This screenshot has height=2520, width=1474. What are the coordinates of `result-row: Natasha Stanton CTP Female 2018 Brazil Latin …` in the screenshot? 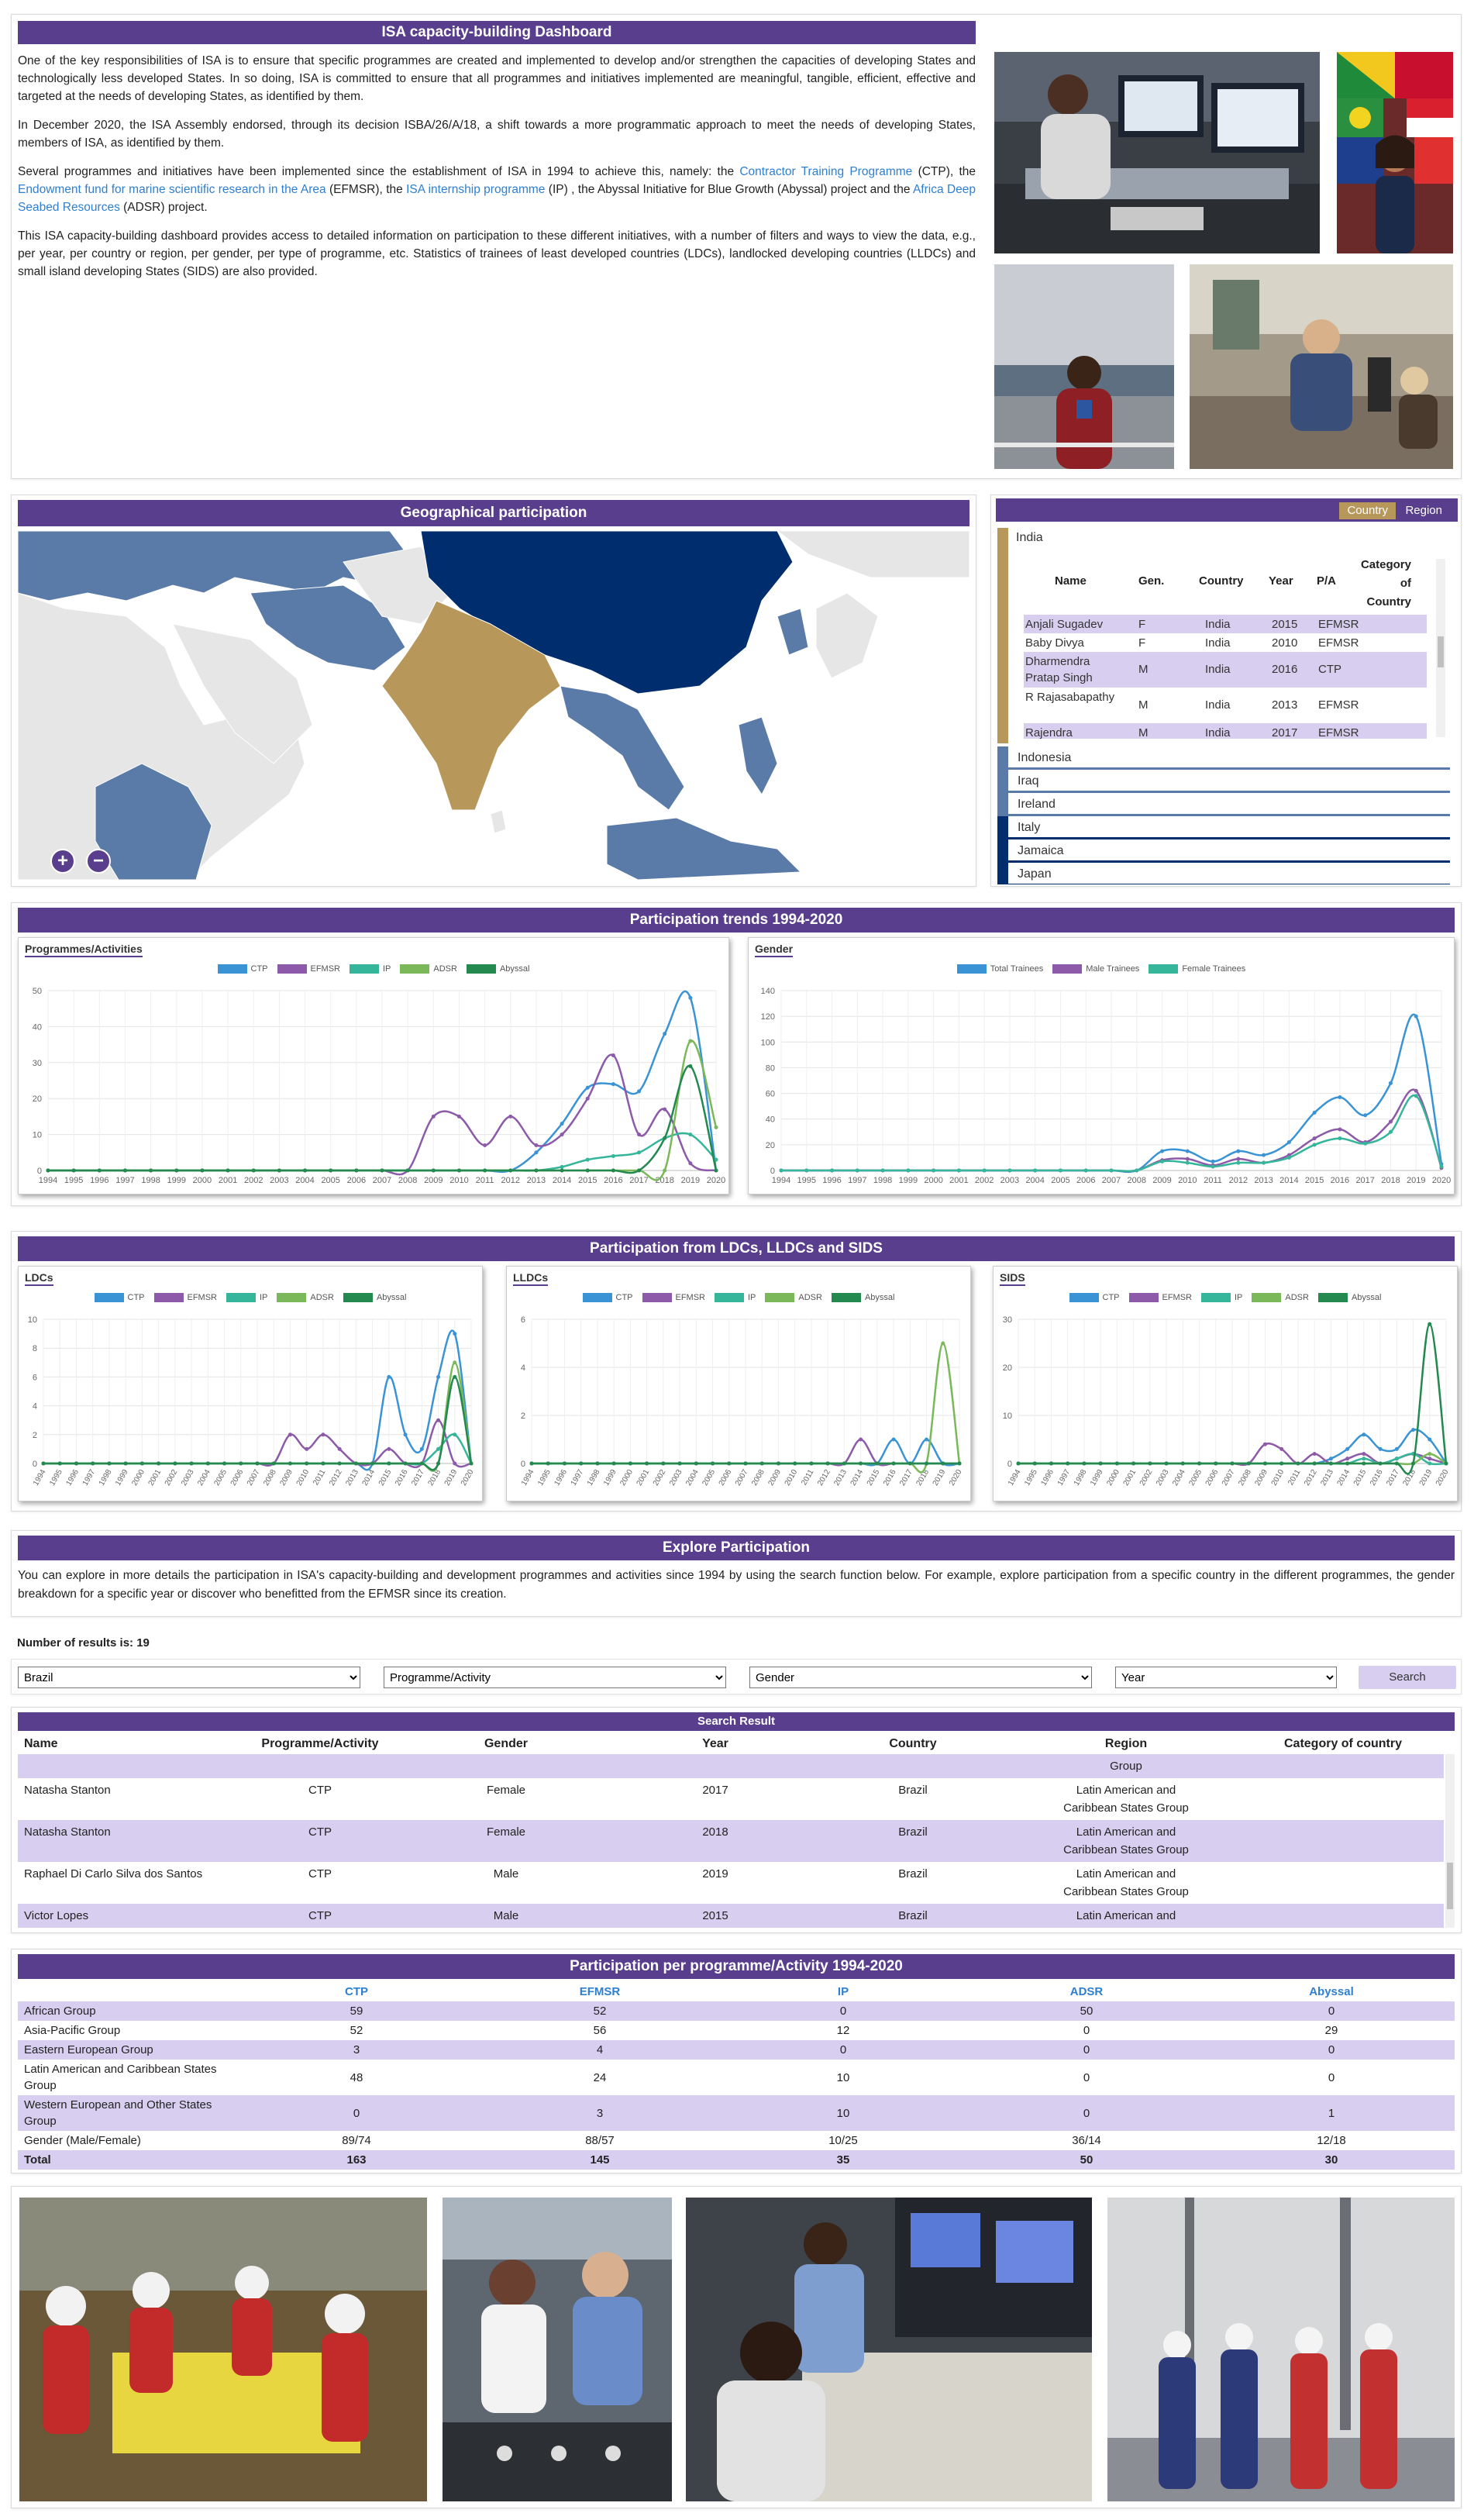 It's located at (731, 1841).